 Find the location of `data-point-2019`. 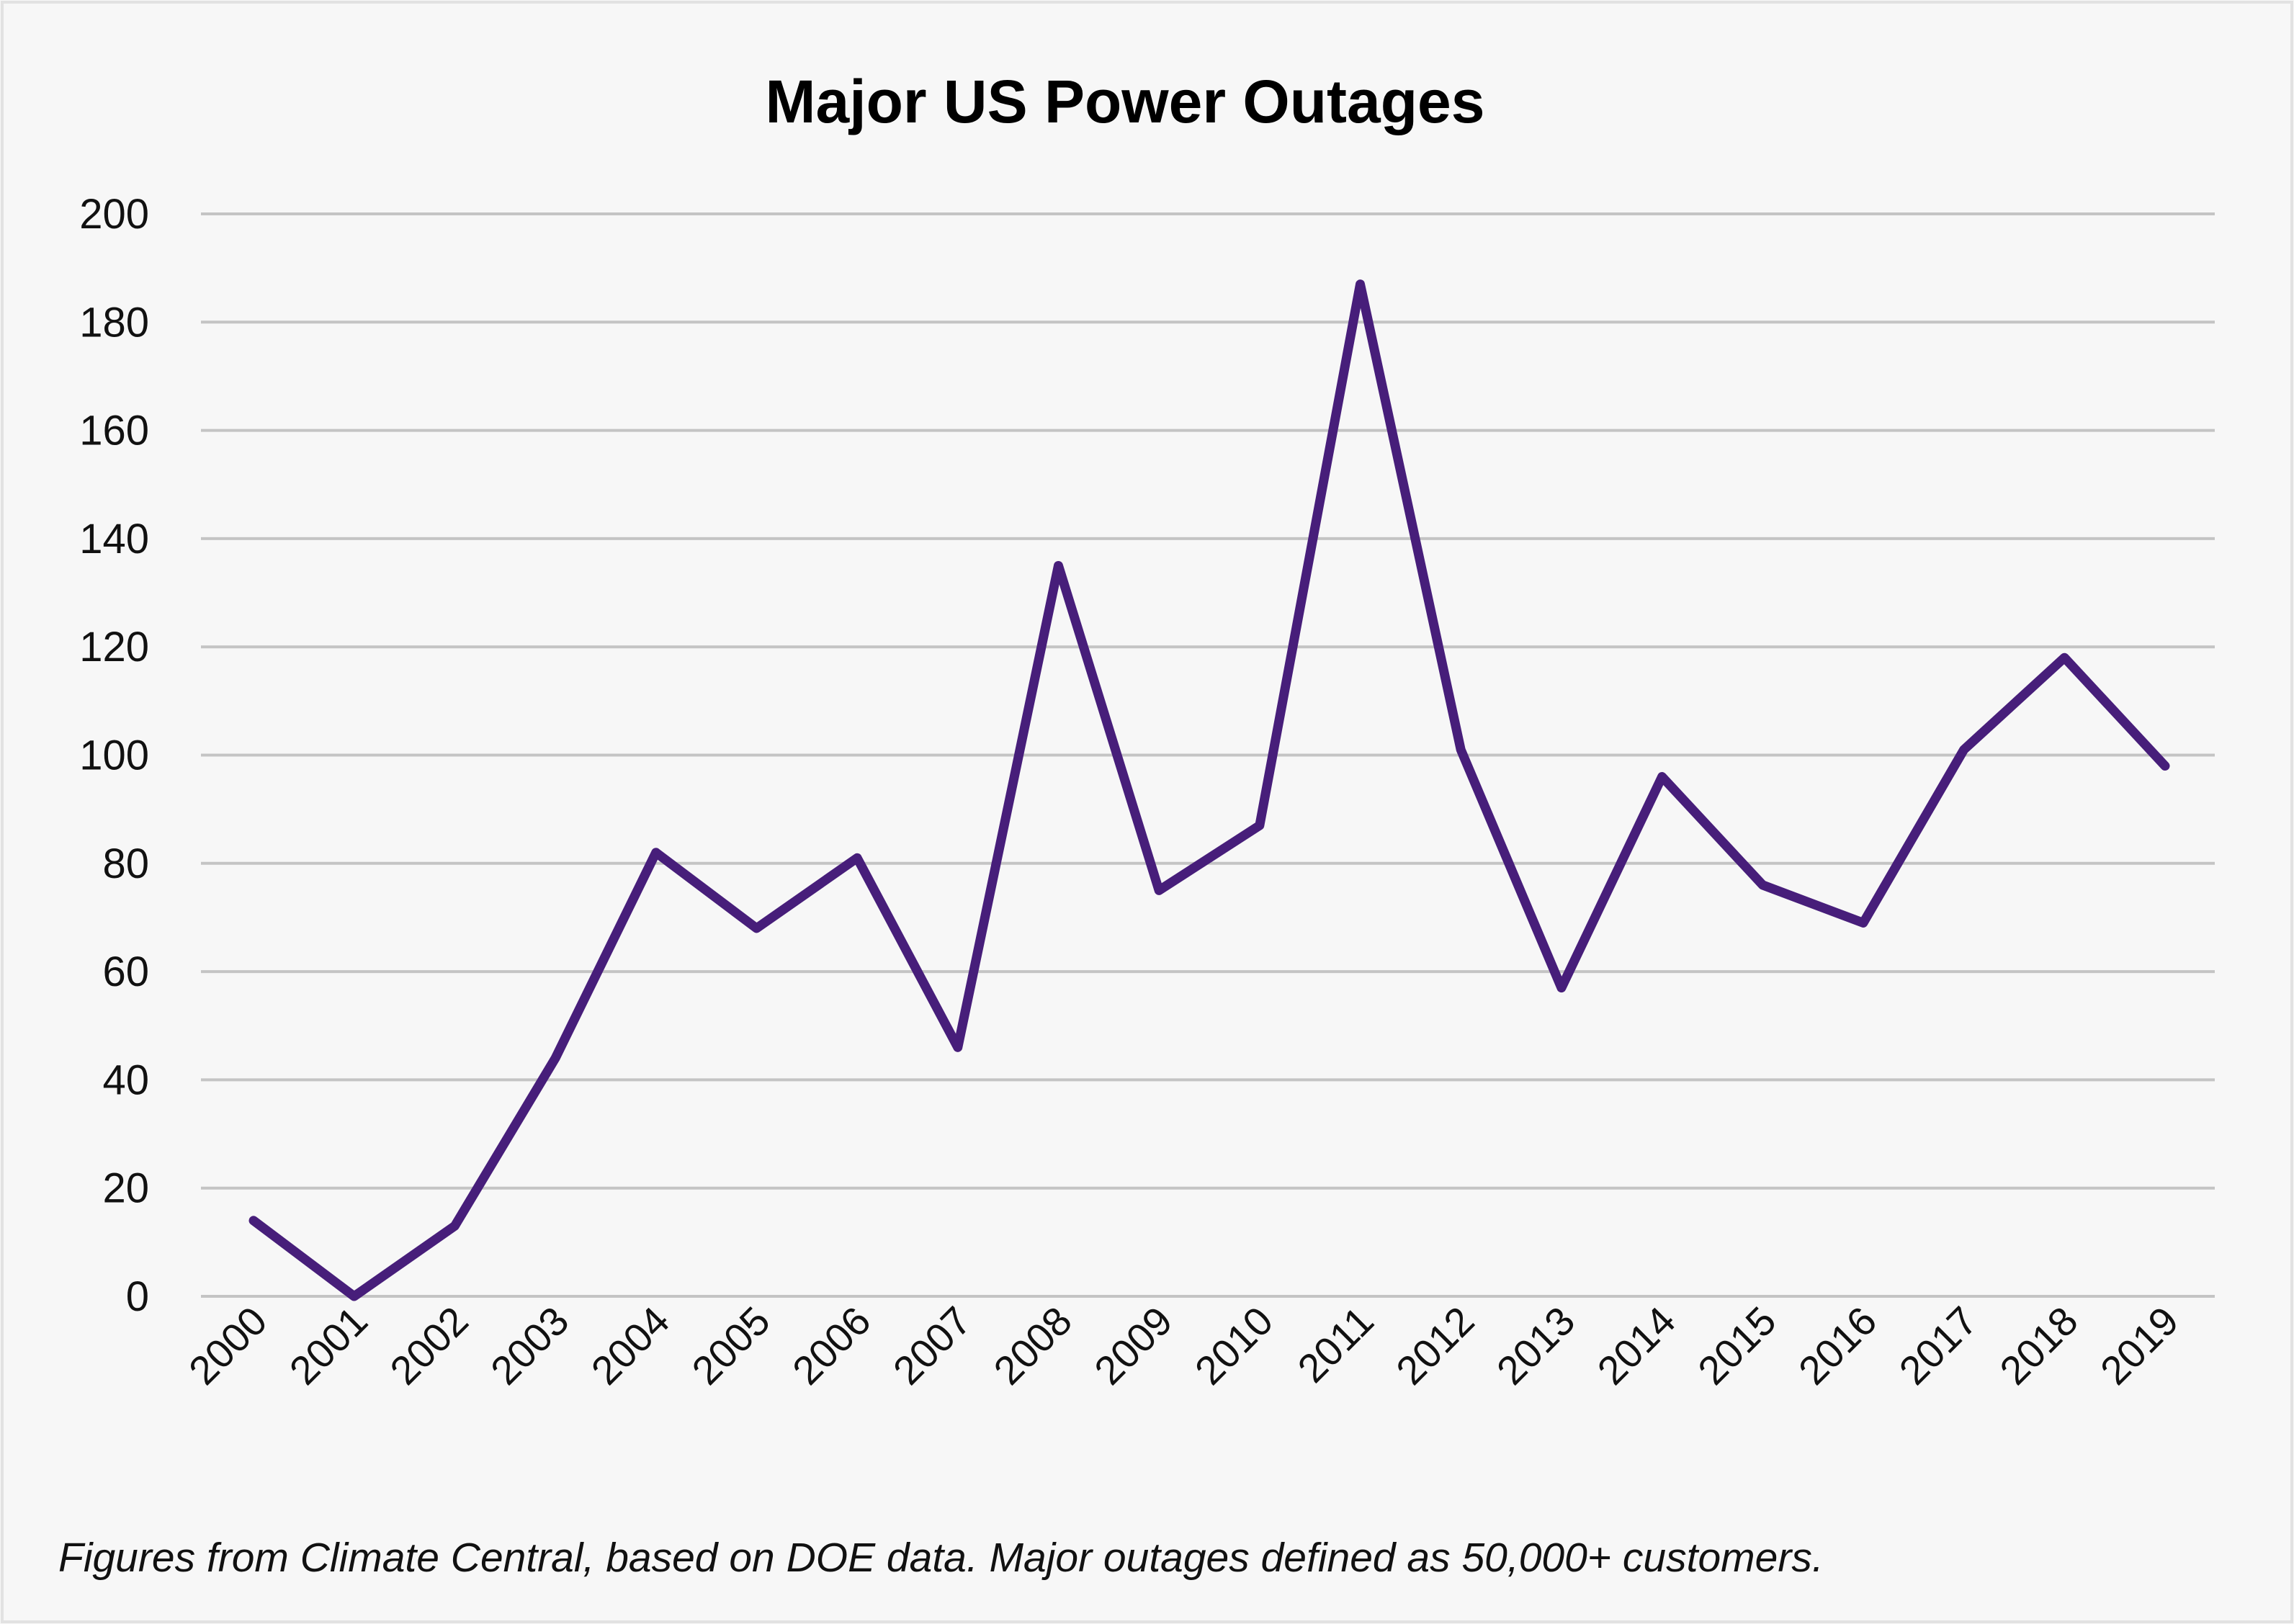

data-point-2019 is located at coordinates (2165, 766).